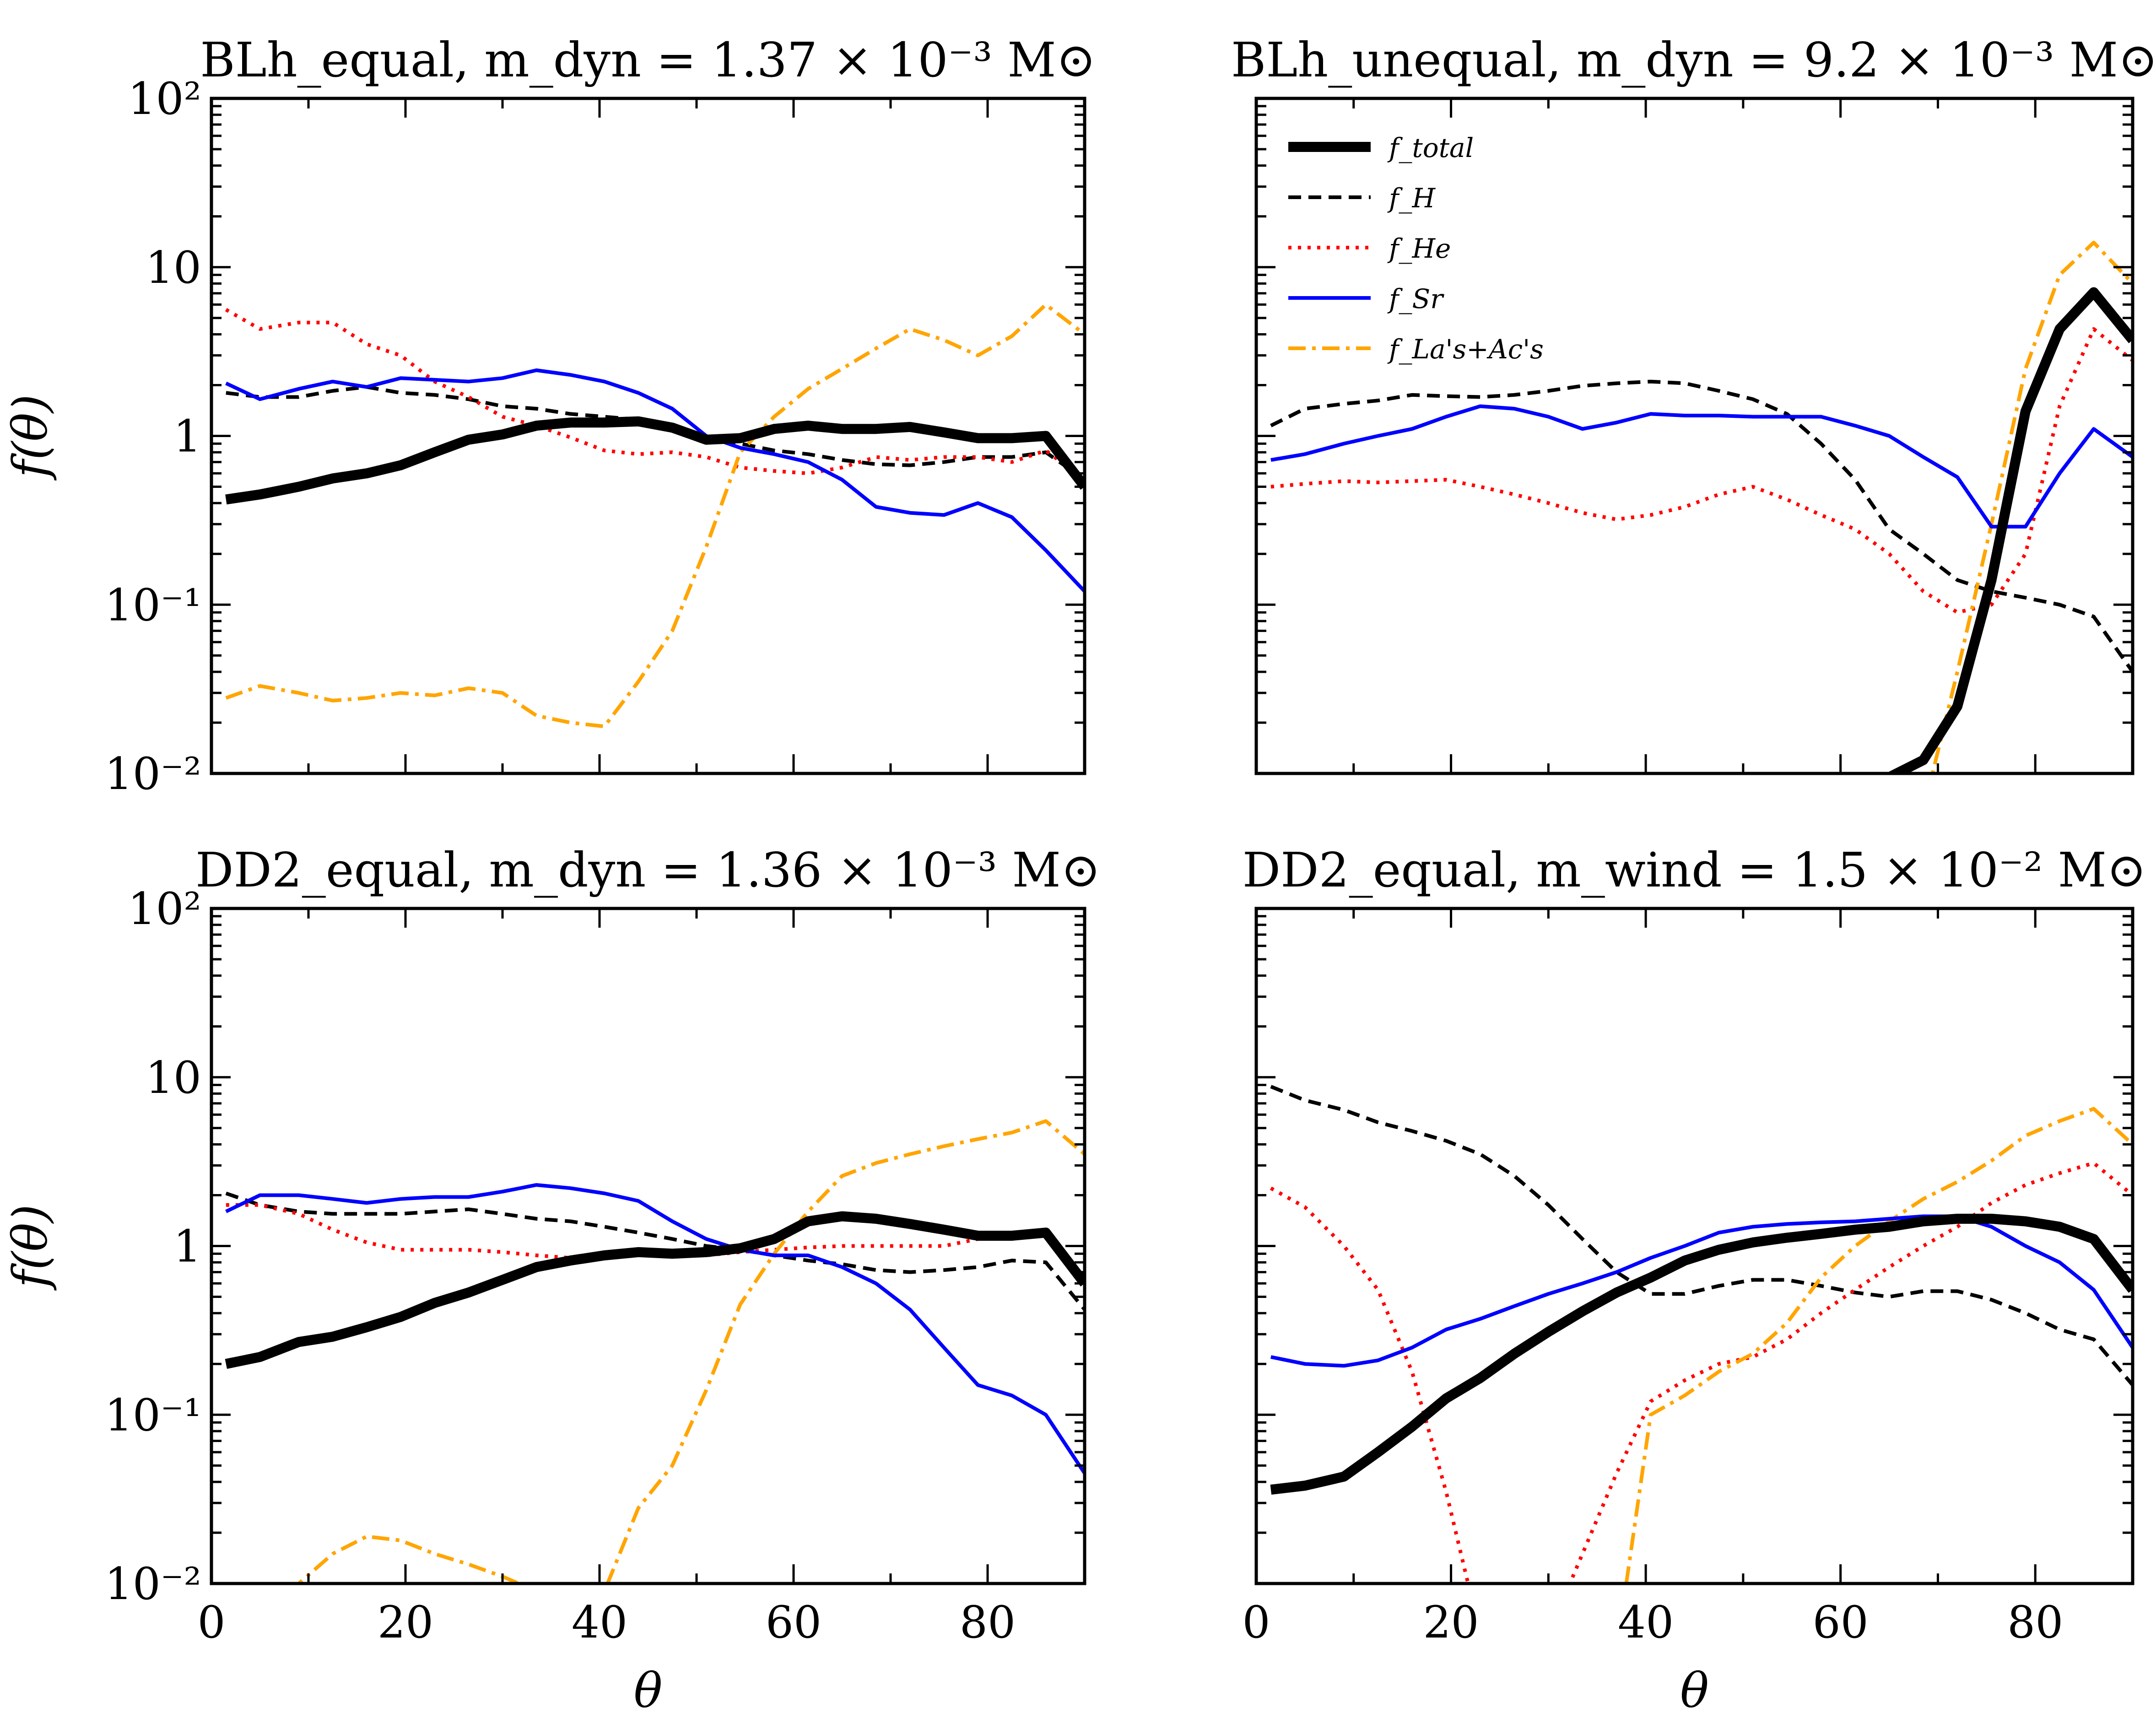  What do you see at coordinates (1411, 198) in the screenshot?
I see `legend-label-H: f_H` at bounding box center [1411, 198].